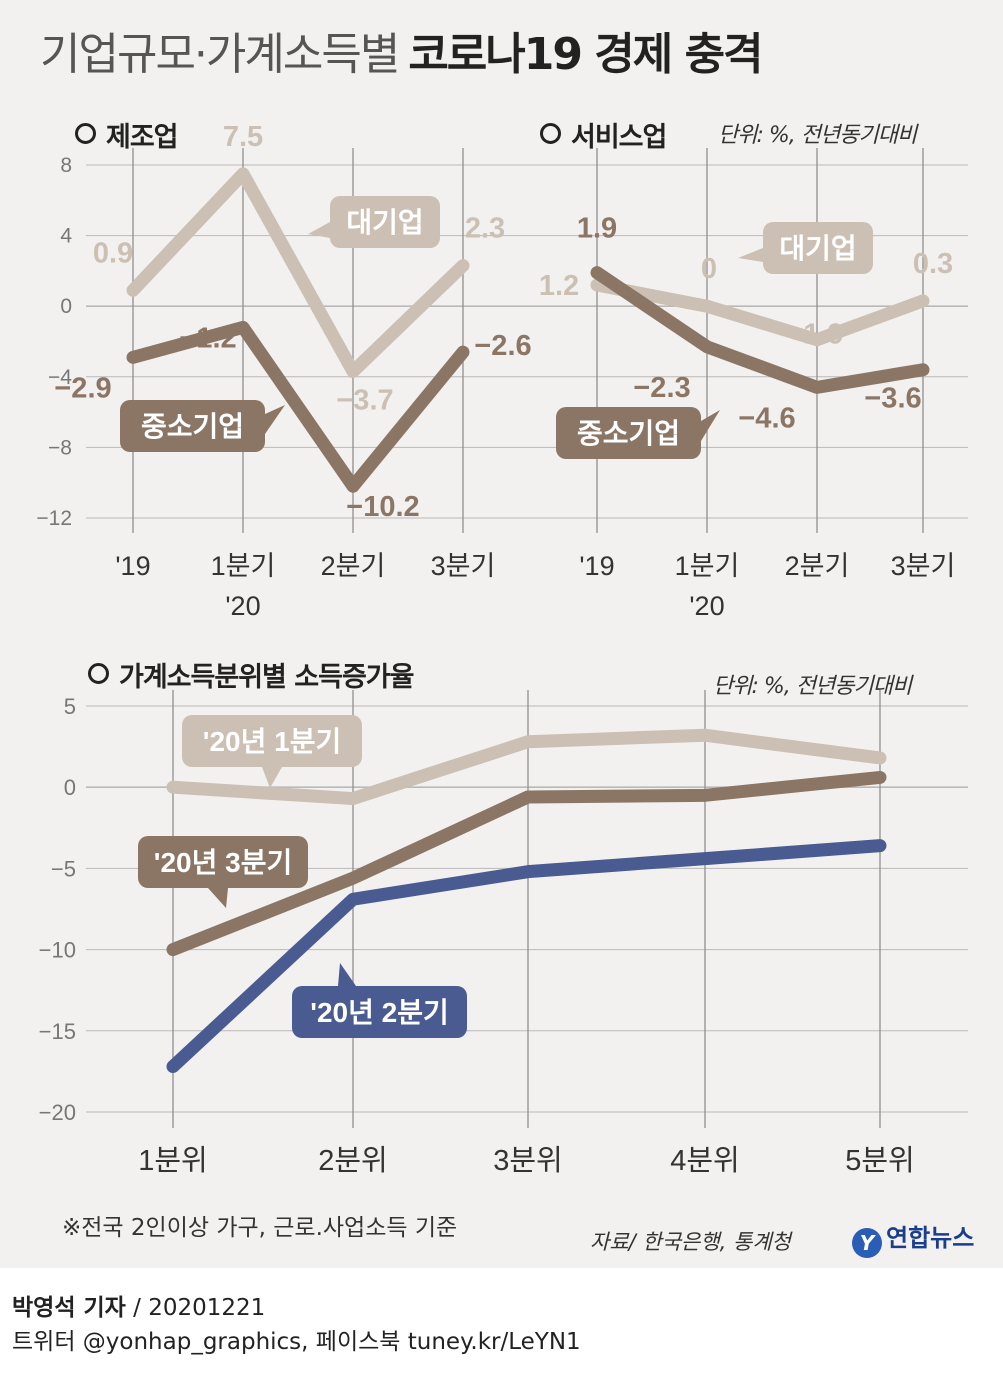 Image resolution: width=1003 pixels, height=1375 pixels. Describe the element at coordinates (760, 312) in the screenshot. I see `services-large-line` at that location.